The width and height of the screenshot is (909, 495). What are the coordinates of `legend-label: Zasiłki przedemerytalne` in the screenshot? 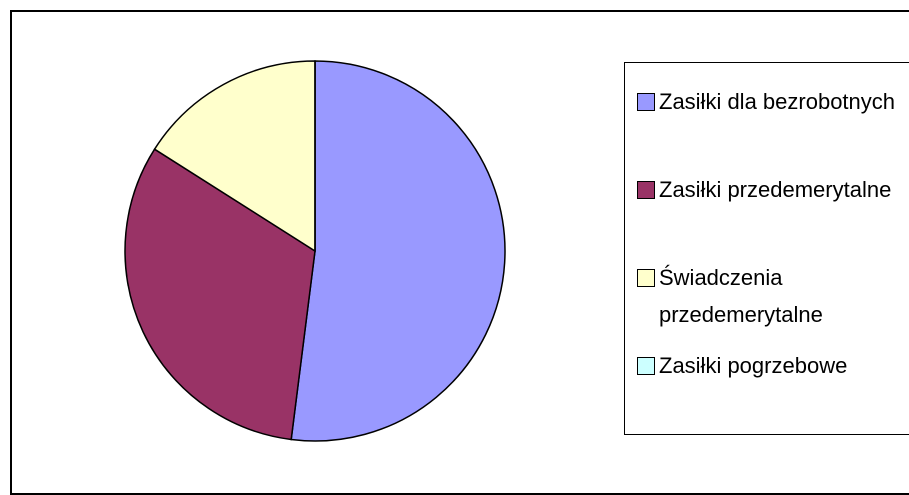 It's located at (775, 189).